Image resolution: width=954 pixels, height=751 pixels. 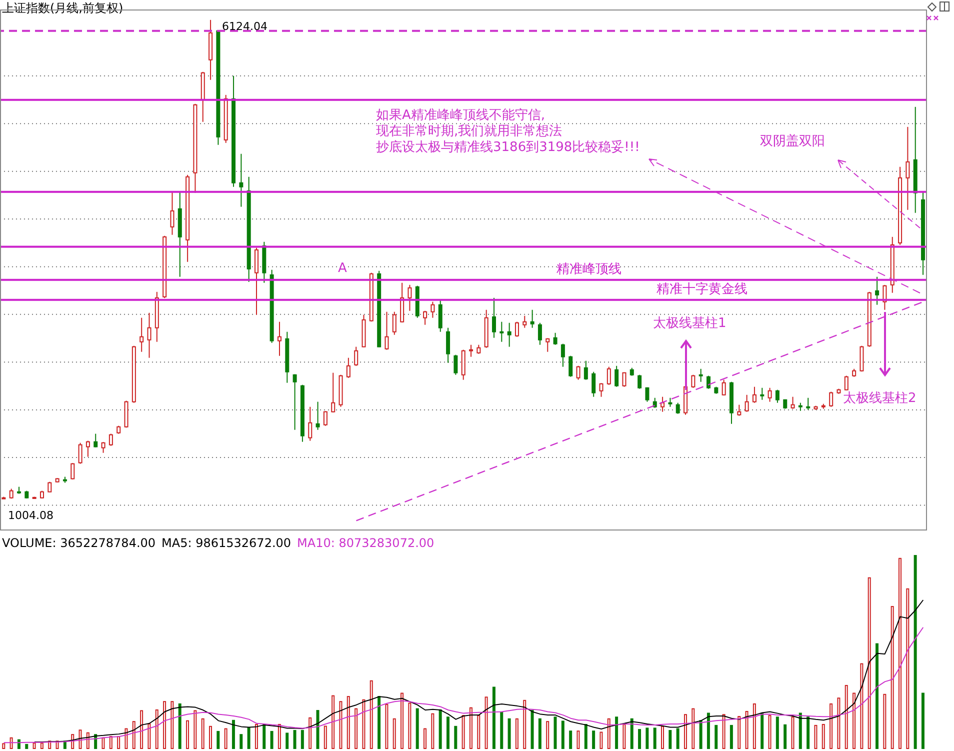 What do you see at coordinates (689, 323) in the screenshot?
I see `annotation: 太极线基柱1` at bounding box center [689, 323].